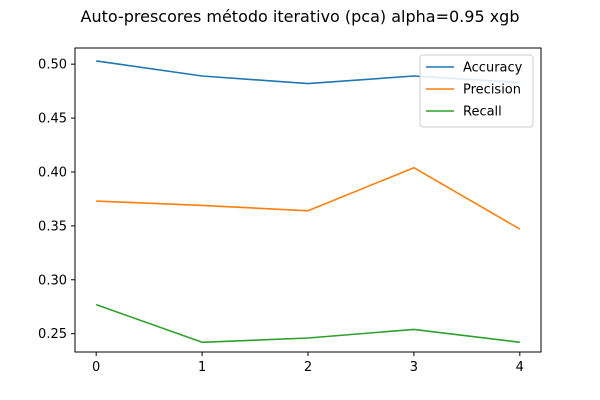  What do you see at coordinates (52, 334) in the screenshot?
I see `y-tick-label: 0.25` at bounding box center [52, 334].